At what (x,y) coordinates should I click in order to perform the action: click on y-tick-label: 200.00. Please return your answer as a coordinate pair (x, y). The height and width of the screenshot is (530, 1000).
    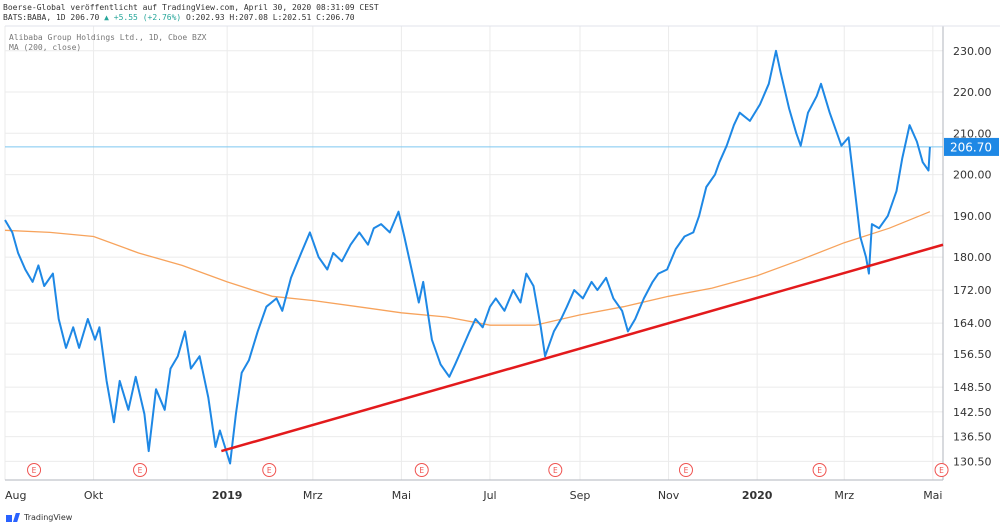
    Looking at the image, I should click on (972, 175).